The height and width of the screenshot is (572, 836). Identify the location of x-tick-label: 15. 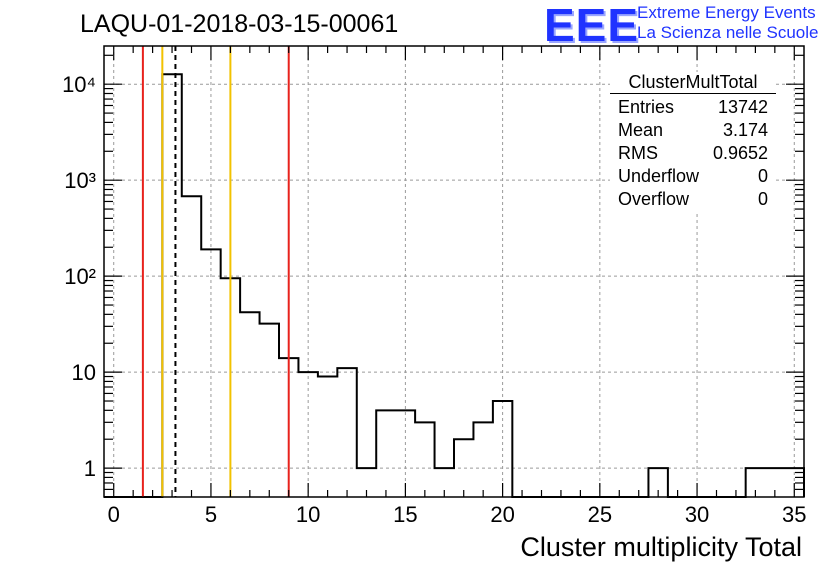
(405, 514).